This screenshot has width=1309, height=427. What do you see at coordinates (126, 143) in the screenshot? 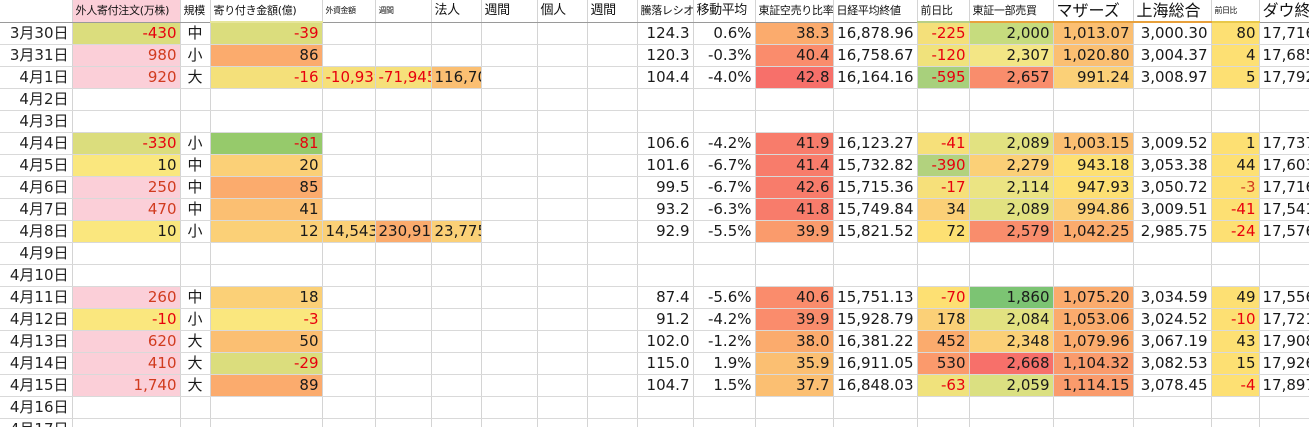
I see `cell-gaijin: -330` at bounding box center [126, 143].